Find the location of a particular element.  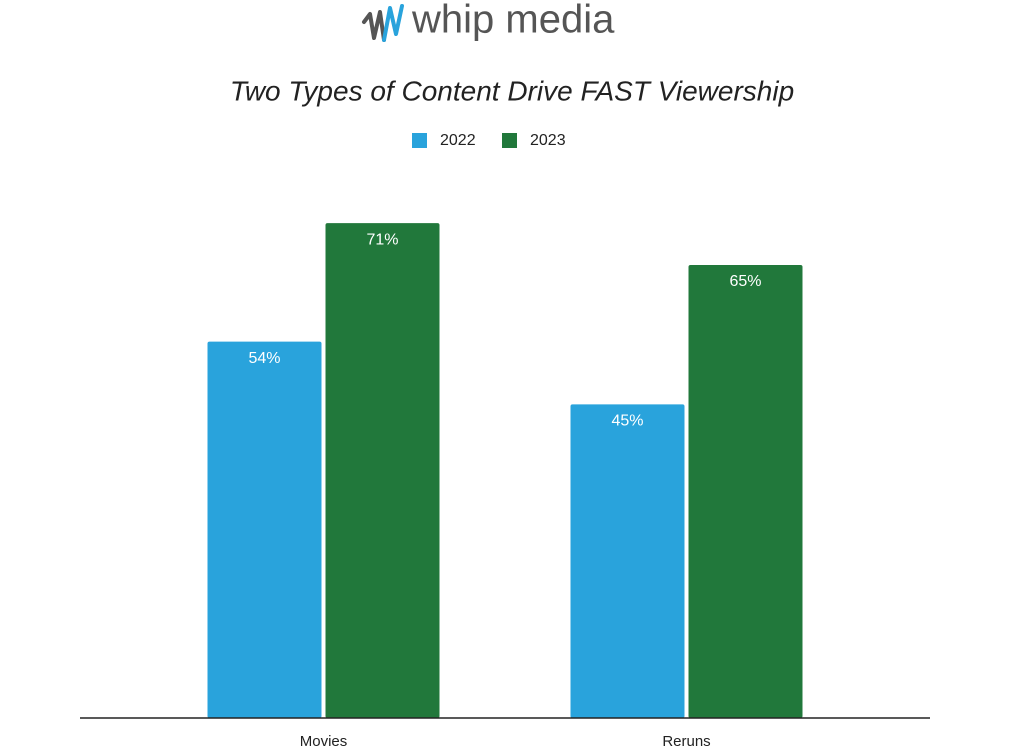

value-label: 54% is located at coordinates (264, 358).